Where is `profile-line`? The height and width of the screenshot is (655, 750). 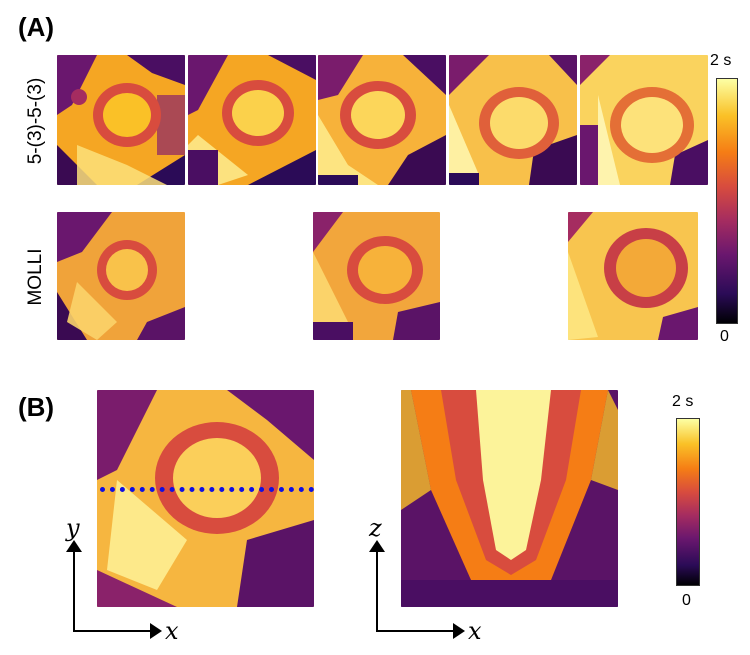
profile-line is located at coordinates (207, 489).